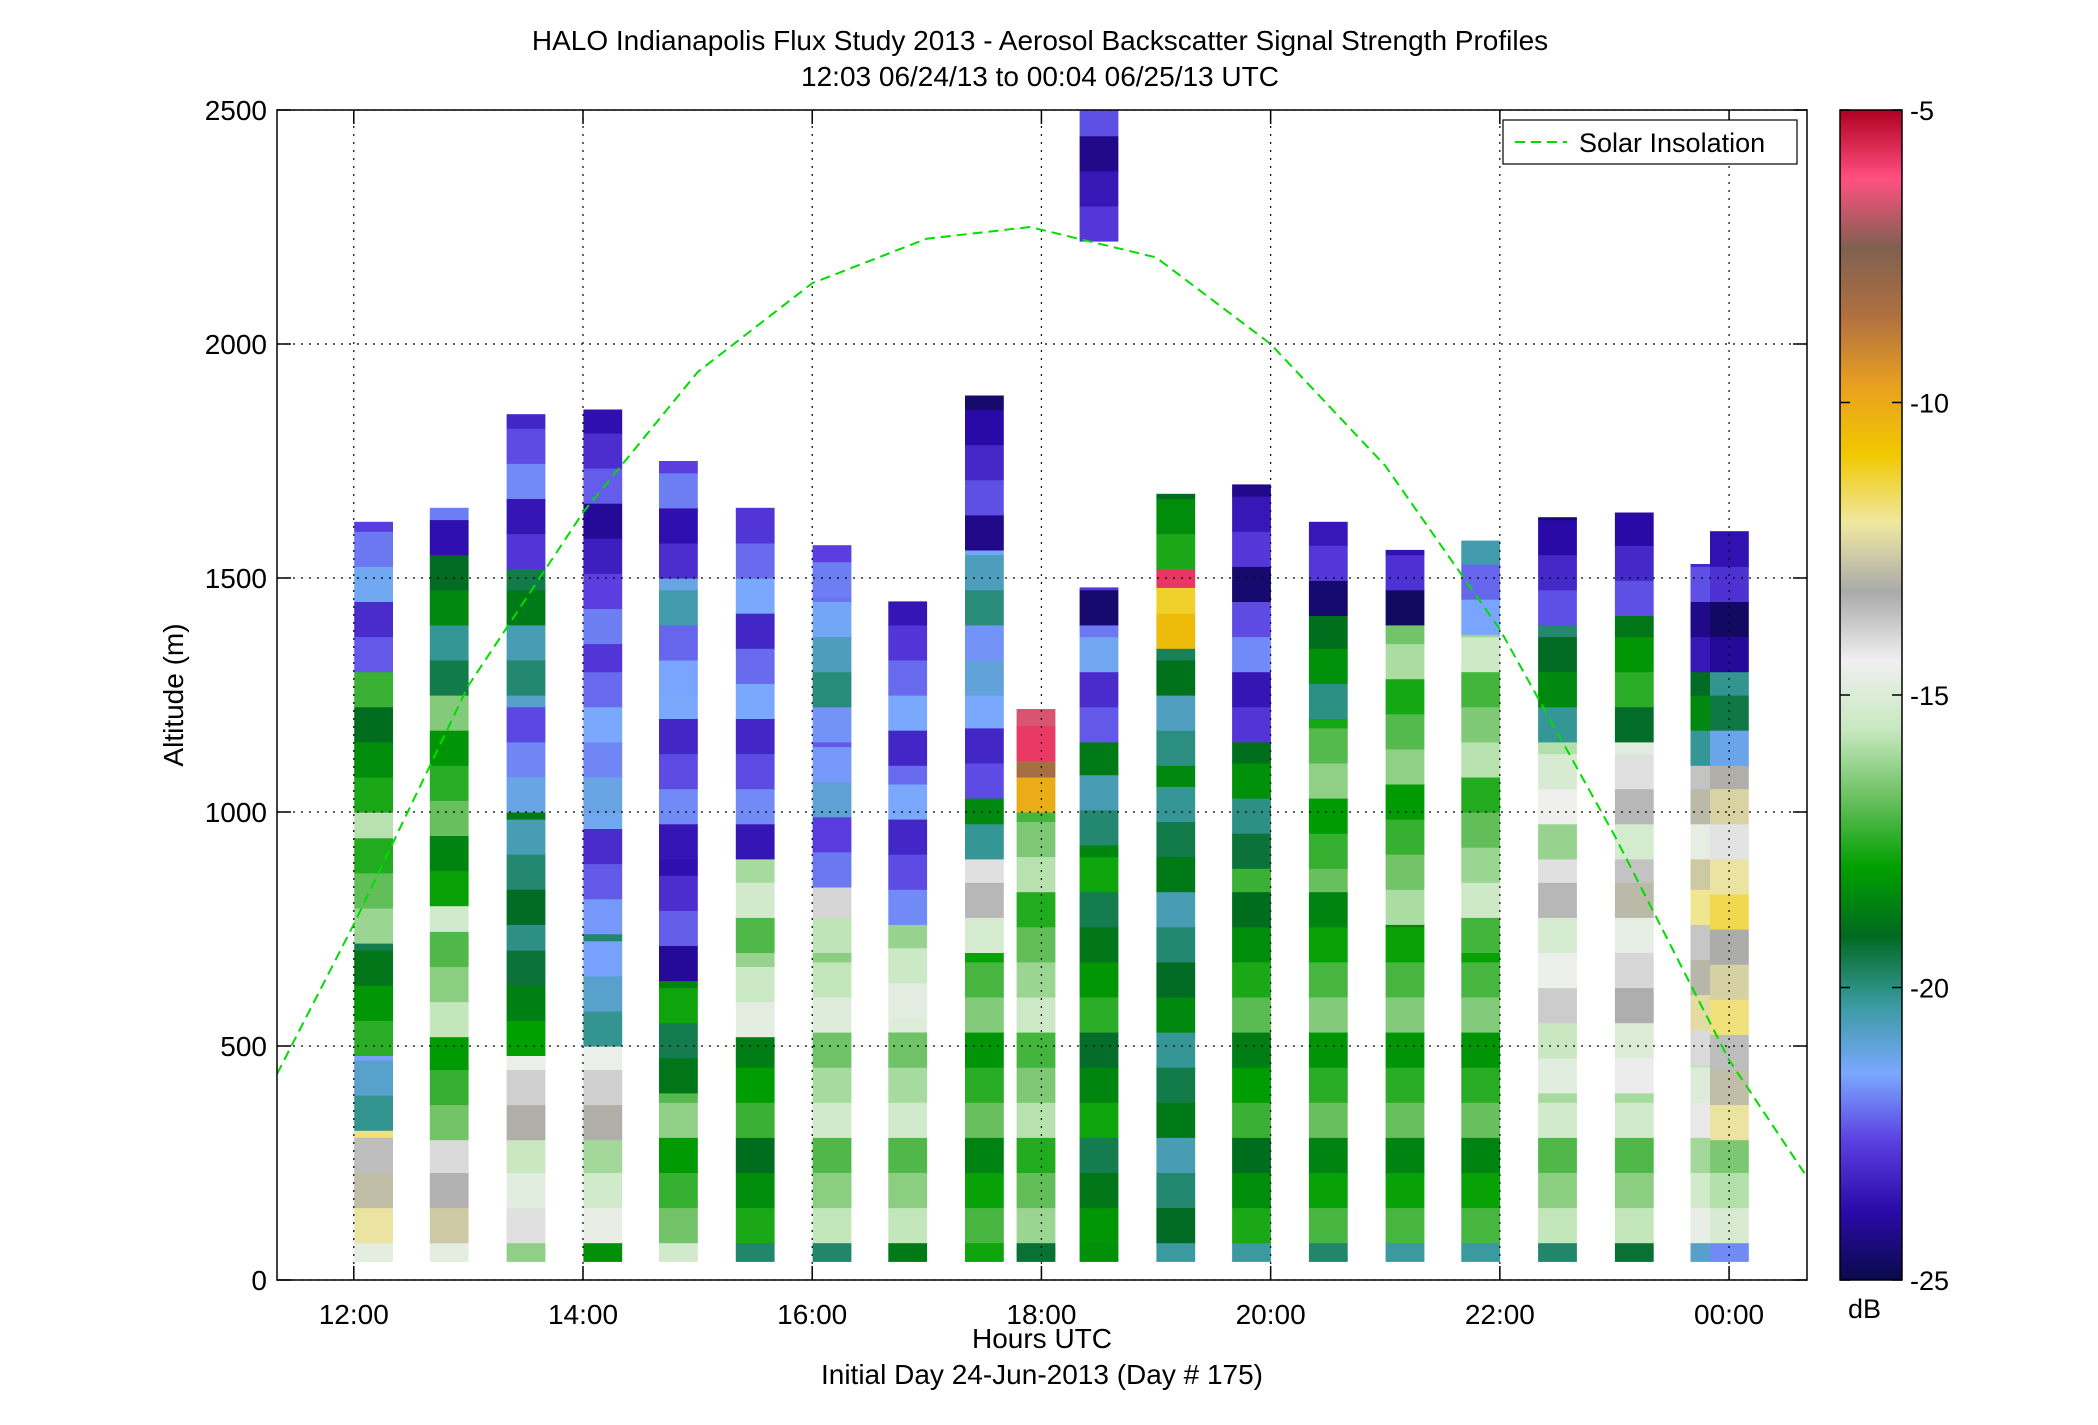 The image size is (2098, 1425). Describe the element at coordinates (1672, 143) in the screenshot. I see `legend-label-solar-insolation: Solar Insolation` at that location.